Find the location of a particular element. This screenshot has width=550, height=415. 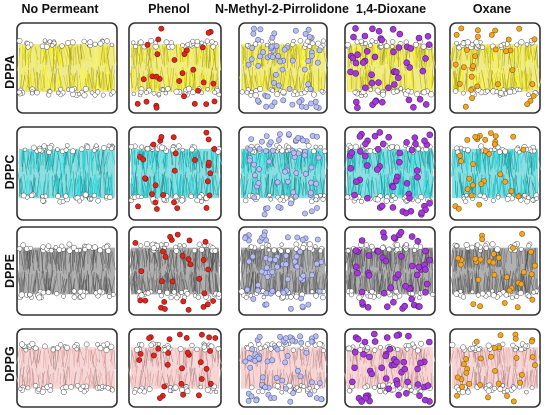

panel-dppc-no-permeant is located at coordinates (67, 173).